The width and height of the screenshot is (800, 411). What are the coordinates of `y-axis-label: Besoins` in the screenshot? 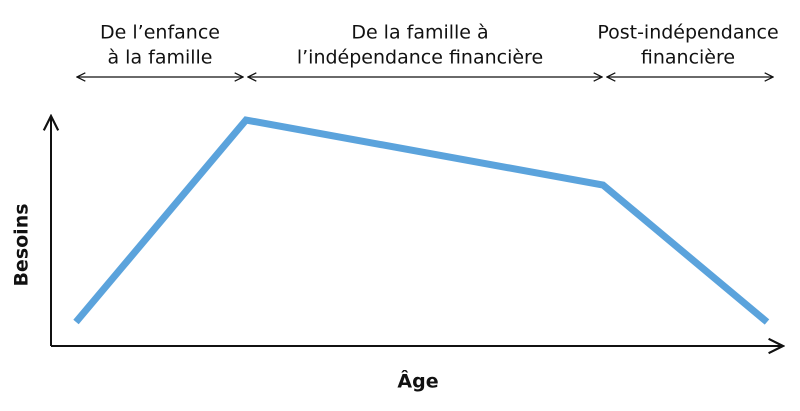 It's located at (22, 244).